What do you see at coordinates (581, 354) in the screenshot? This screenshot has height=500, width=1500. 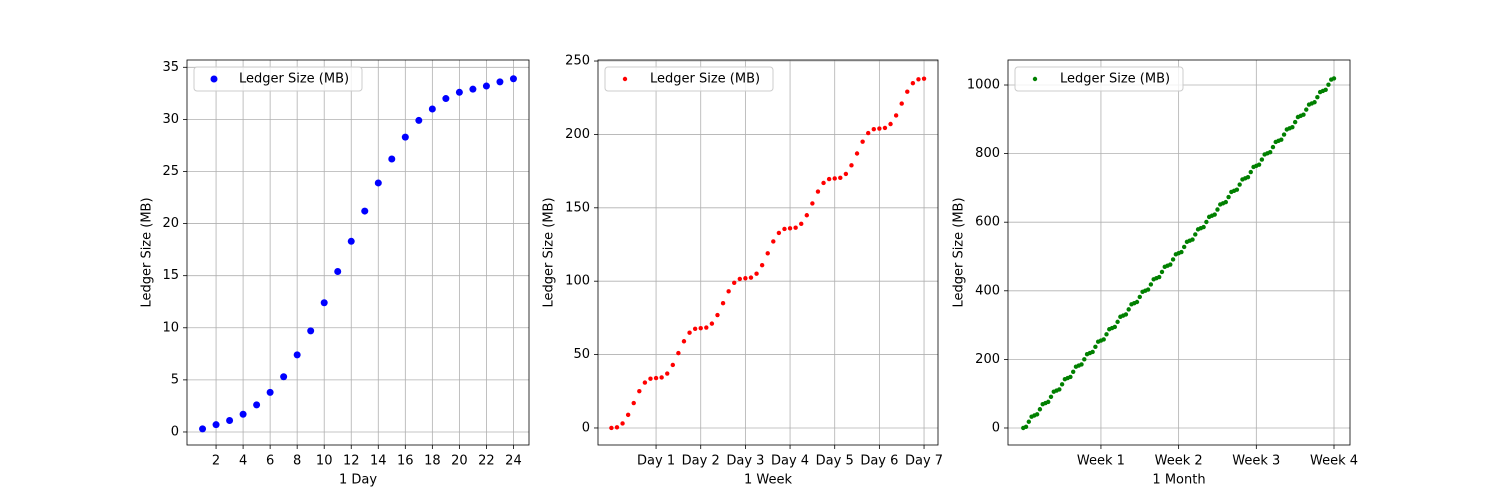 I see `y-tick-label: 50` at bounding box center [581, 354].